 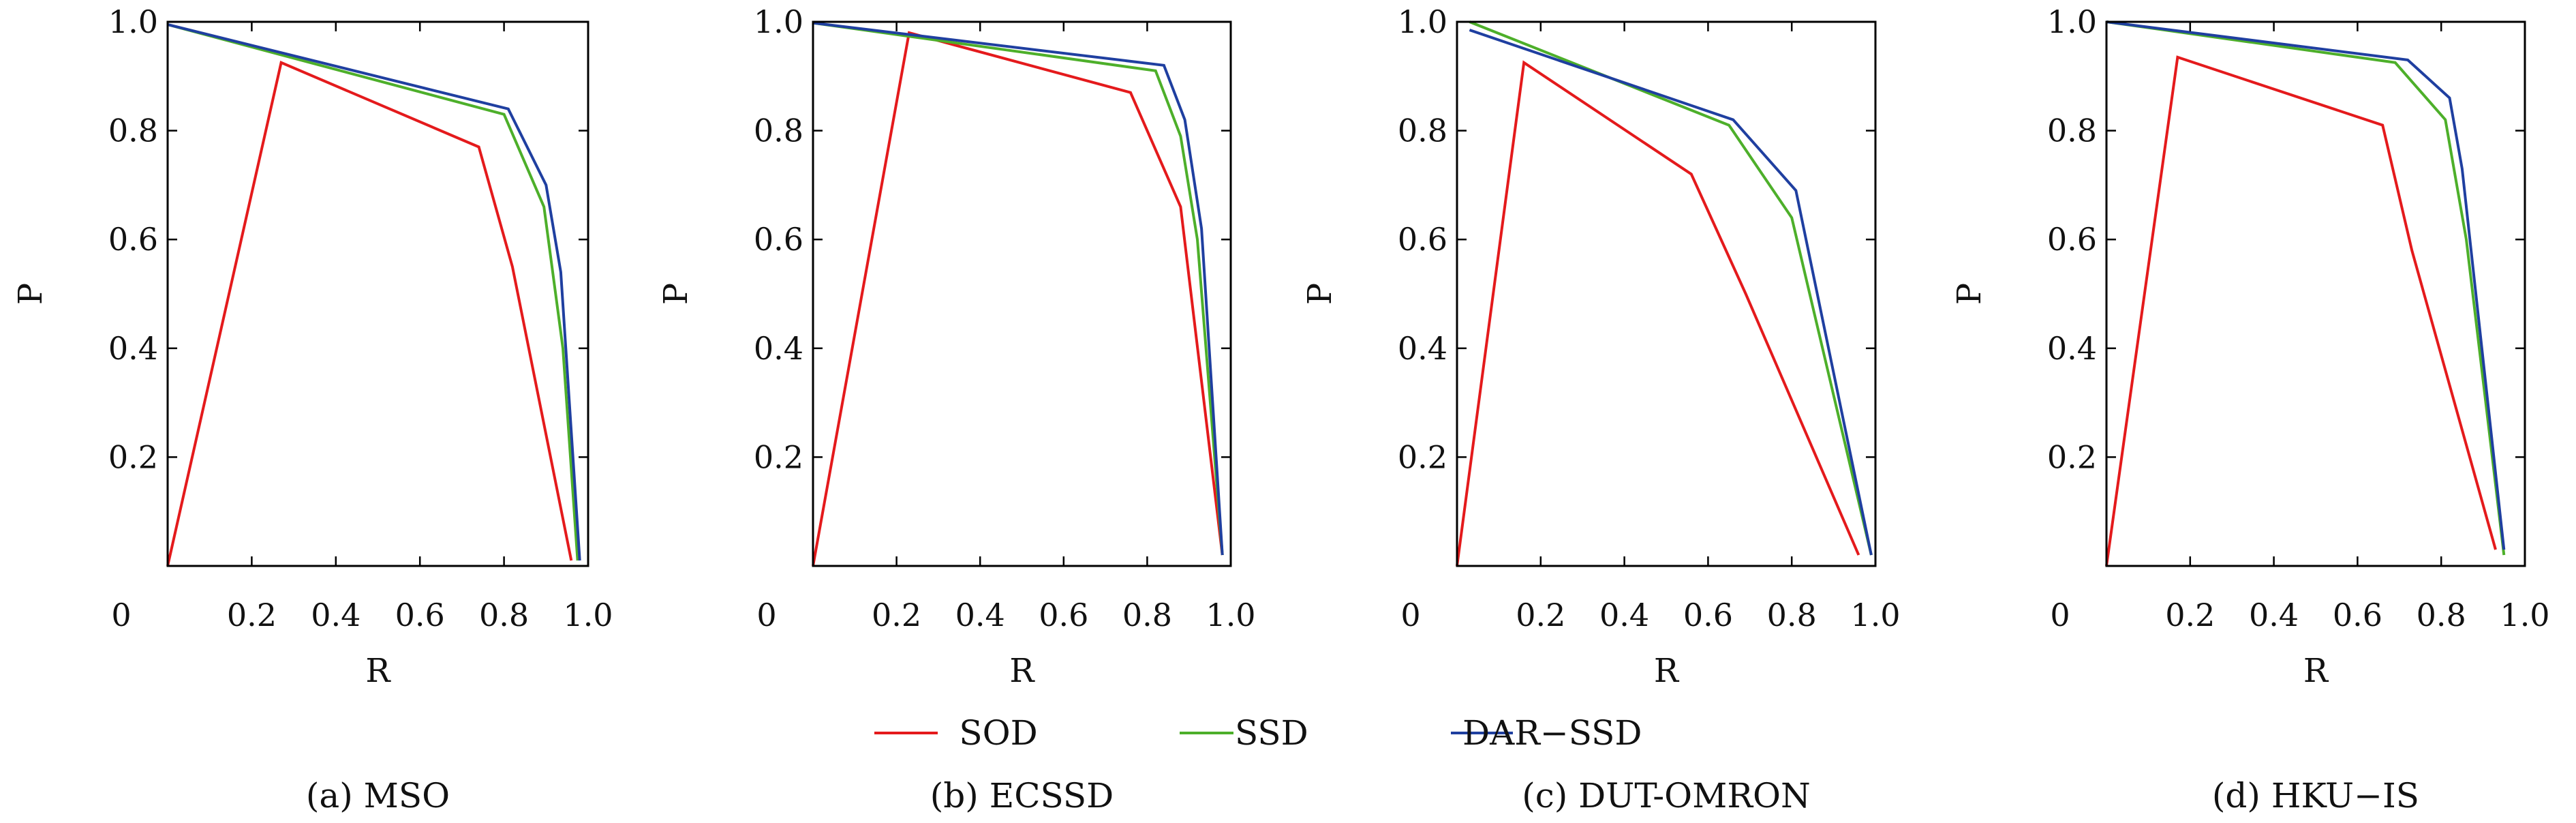 What do you see at coordinates (998, 733) in the screenshot?
I see `legend-label: SOD` at bounding box center [998, 733].